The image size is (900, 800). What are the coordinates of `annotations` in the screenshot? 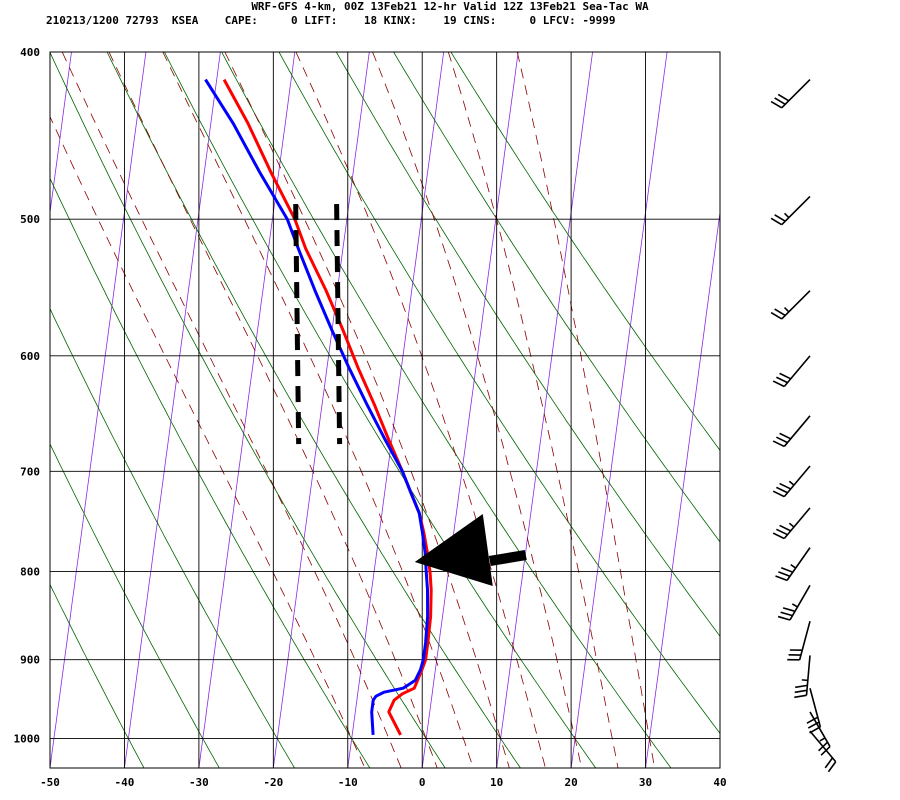 It's located at (410, 395).